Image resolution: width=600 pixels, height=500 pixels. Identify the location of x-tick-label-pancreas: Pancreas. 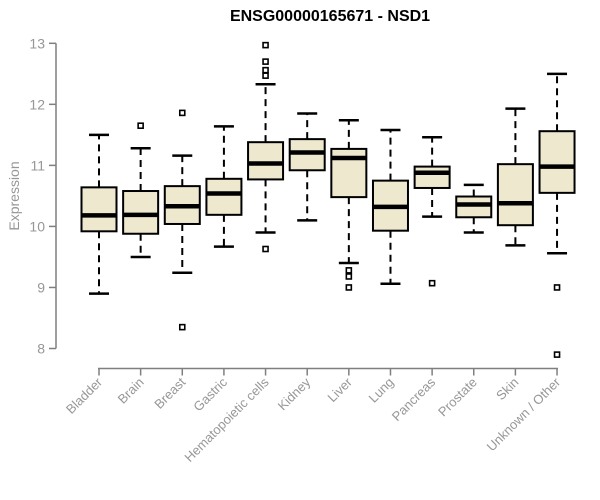
(414, 399).